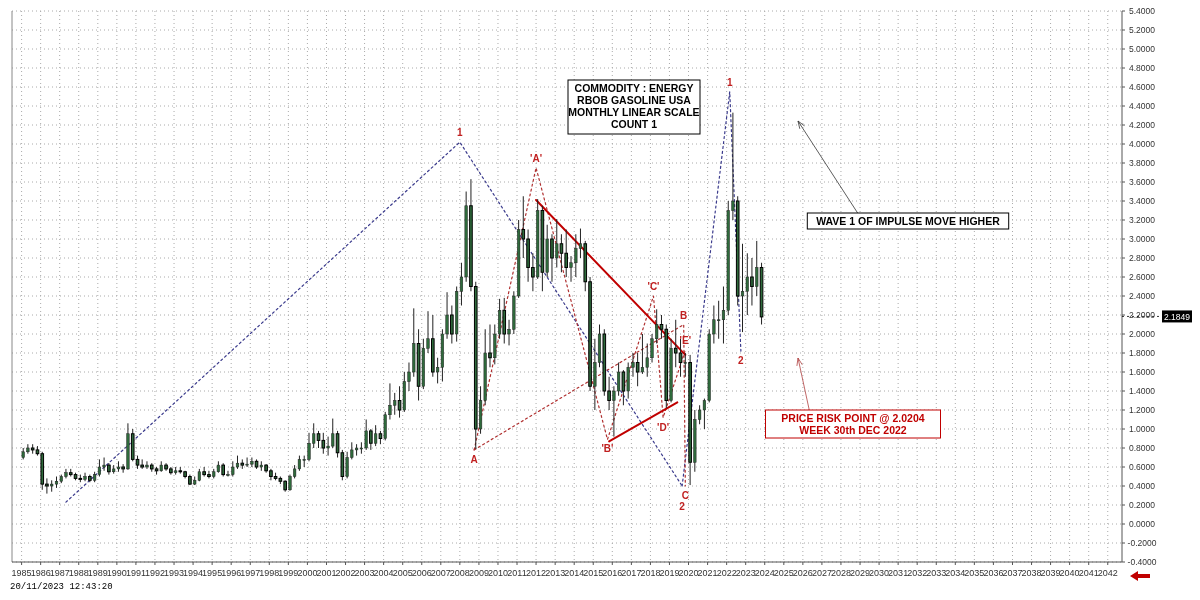 This screenshot has width=1200, height=600. Describe the element at coordinates (631, 573) in the screenshot. I see `x-tick-label: 2017` at that location.